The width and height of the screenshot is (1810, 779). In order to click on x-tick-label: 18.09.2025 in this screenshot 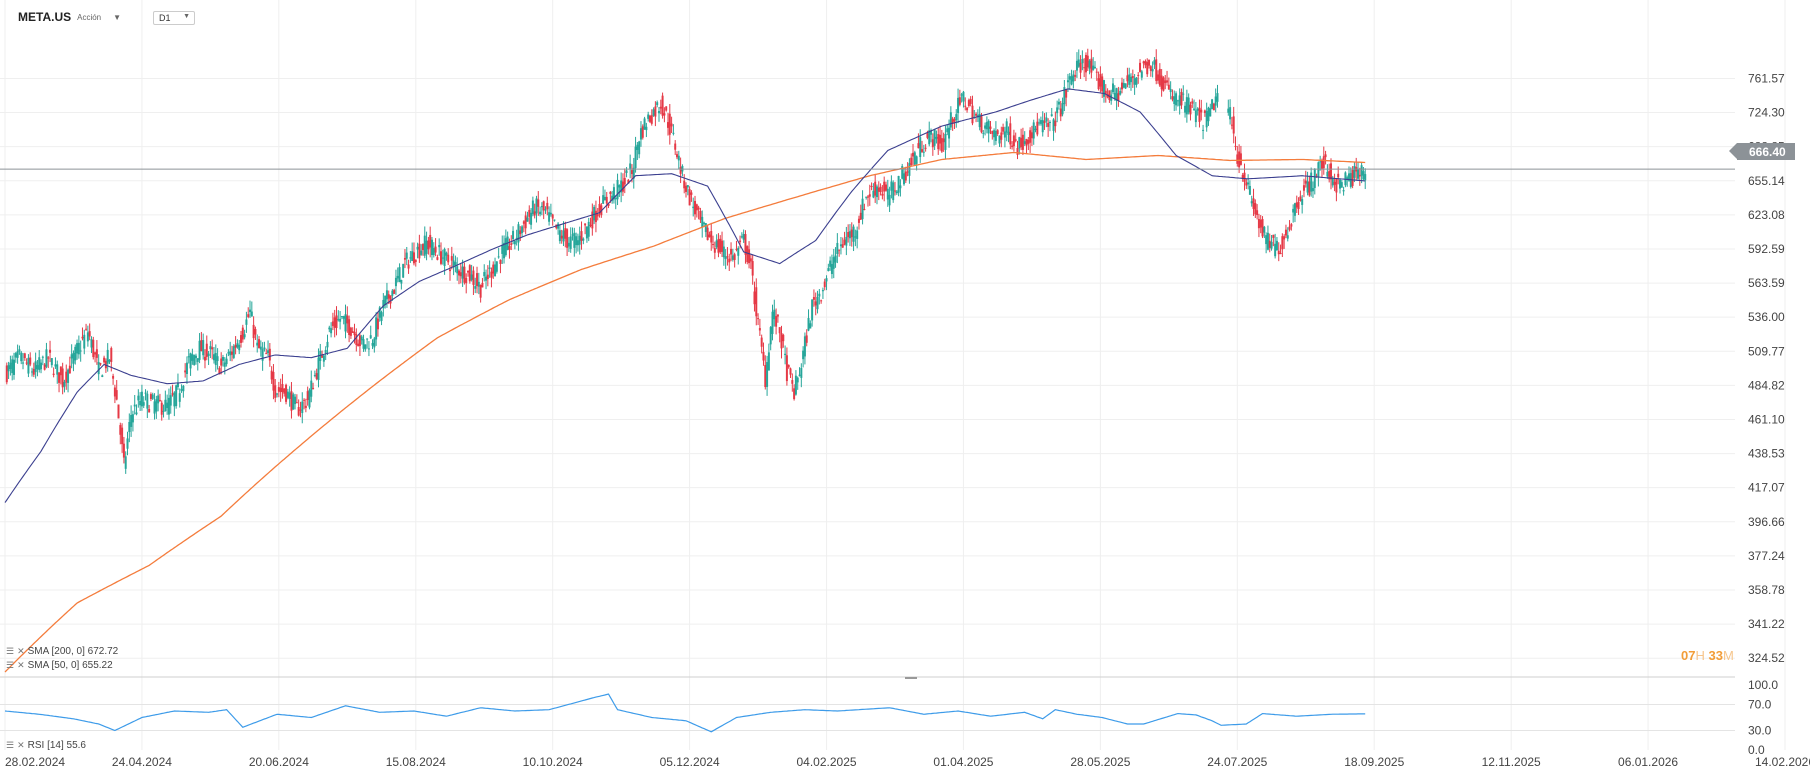, I will do `click(1374, 762)`.